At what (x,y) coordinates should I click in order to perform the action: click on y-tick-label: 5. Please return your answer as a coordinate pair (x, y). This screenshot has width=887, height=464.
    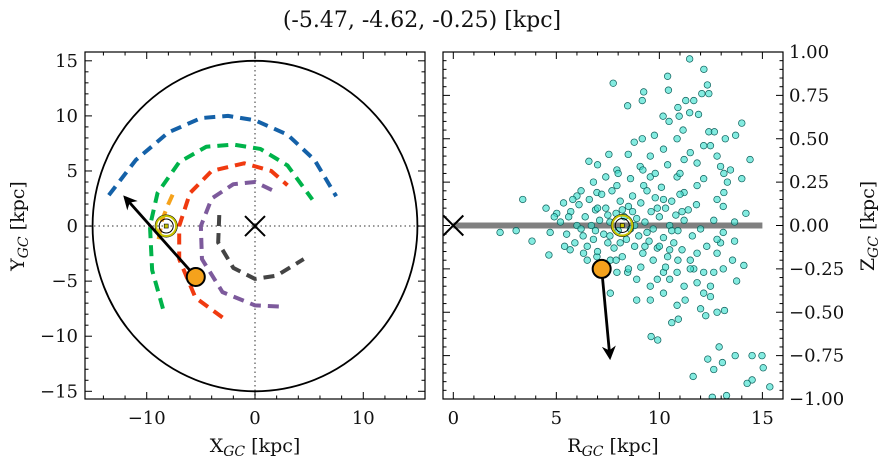
    Looking at the image, I should click on (72, 171).